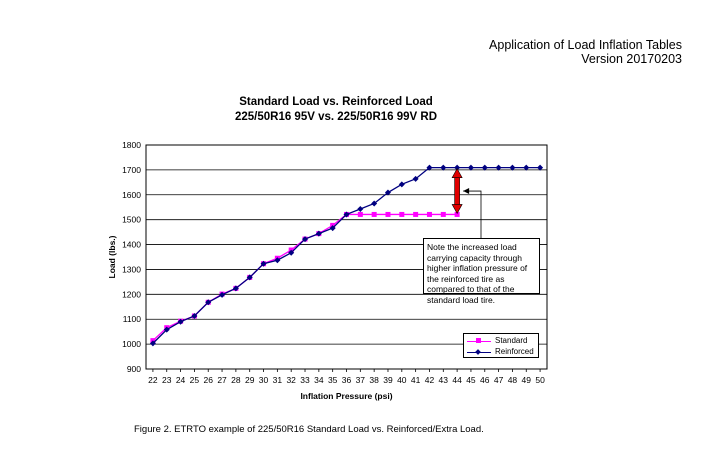  I want to click on y-tick-label-1300: 1300, so click(131, 269).